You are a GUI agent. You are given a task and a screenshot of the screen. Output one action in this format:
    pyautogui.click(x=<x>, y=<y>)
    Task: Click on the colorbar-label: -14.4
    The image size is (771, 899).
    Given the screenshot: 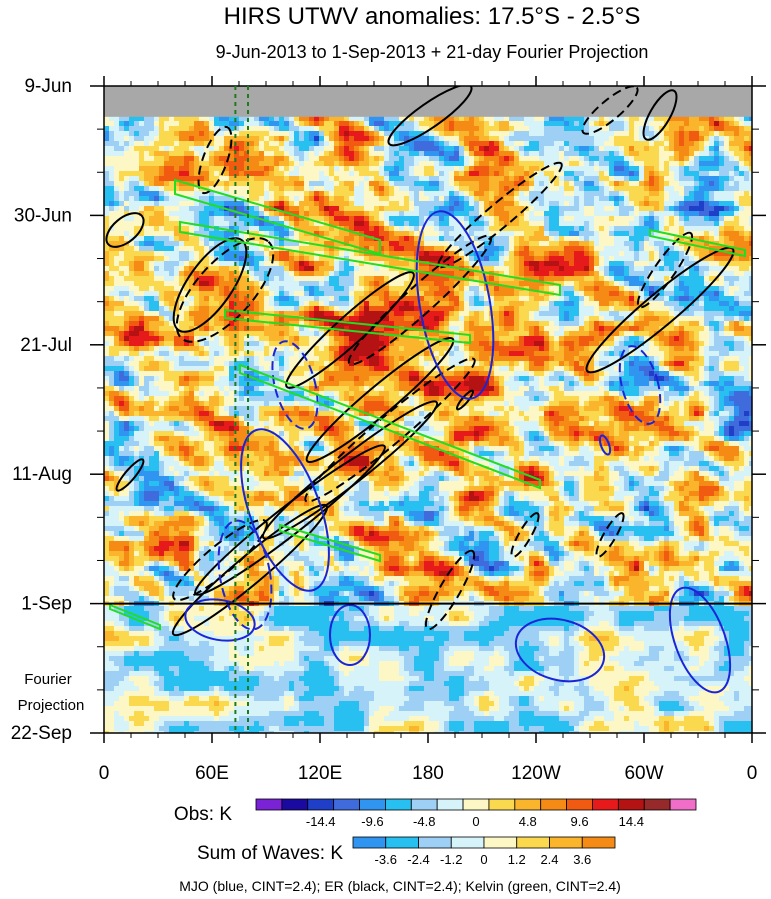 What is the action you would take?
    pyautogui.click(x=321, y=821)
    